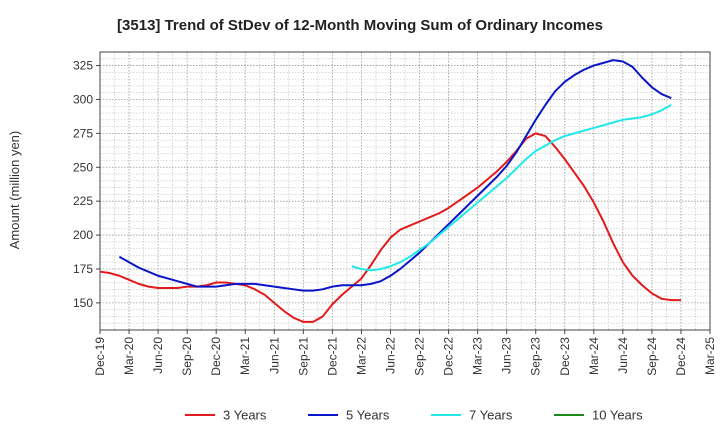 The image size is (720, 440). What do you see at coordinates (368, 415) in the screenshot?
I see `legend-label: 5 Years` at bounding box center [368, 415].